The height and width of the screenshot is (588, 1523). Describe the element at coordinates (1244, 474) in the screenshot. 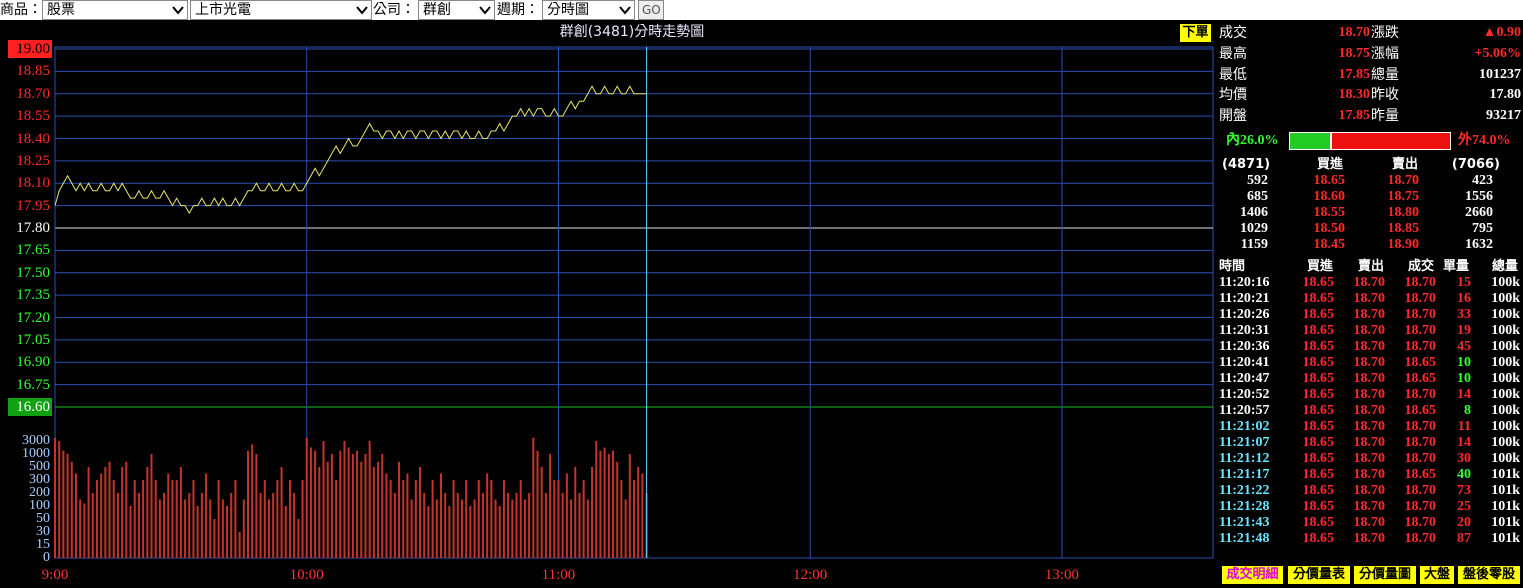

I see `trade-time: 11:21:17` at that location.